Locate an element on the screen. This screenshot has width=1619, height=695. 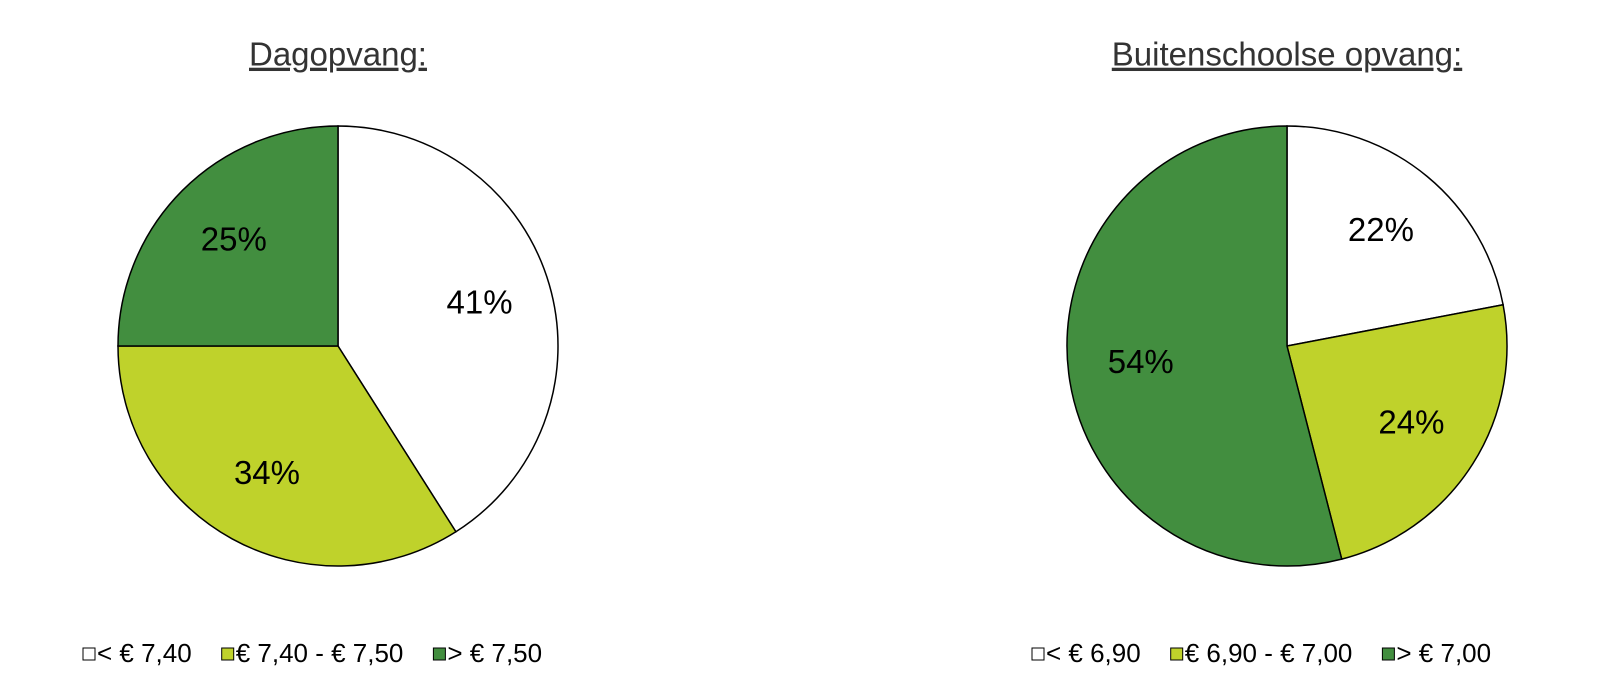
legend-label: € 7,40 - € 7,50 is located at coordinates (320, 653).